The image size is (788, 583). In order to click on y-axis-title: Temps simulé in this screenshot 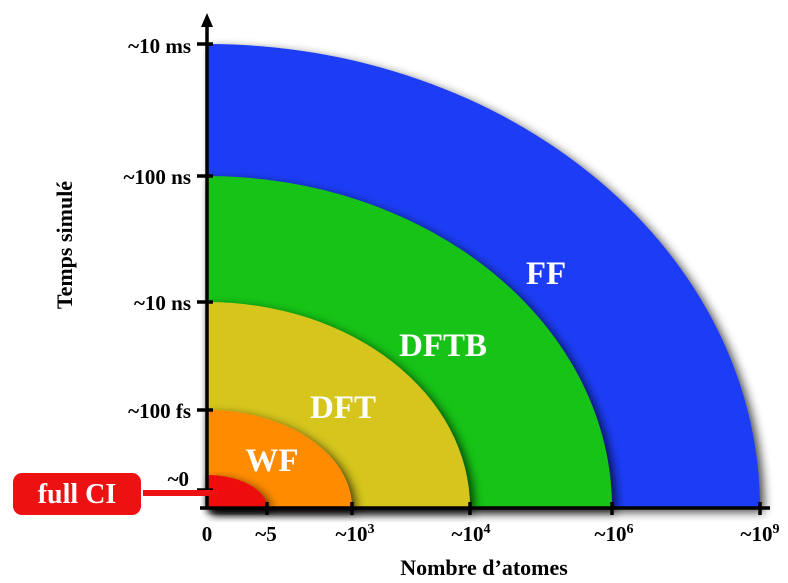, I will do `click(64, 245)`.